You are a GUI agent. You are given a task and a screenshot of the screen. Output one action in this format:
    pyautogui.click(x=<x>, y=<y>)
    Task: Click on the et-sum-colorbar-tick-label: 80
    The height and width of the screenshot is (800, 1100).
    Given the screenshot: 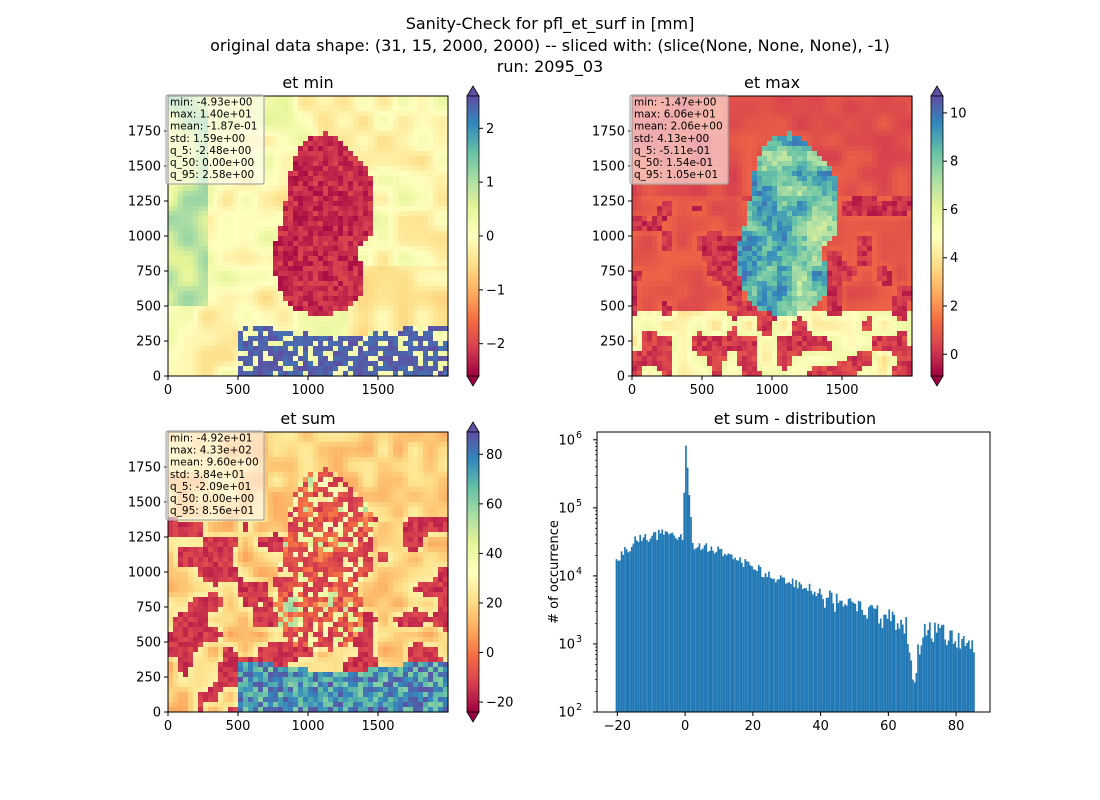 What is the action you would take?
    pyautogui.click(x=494, y=455)
    